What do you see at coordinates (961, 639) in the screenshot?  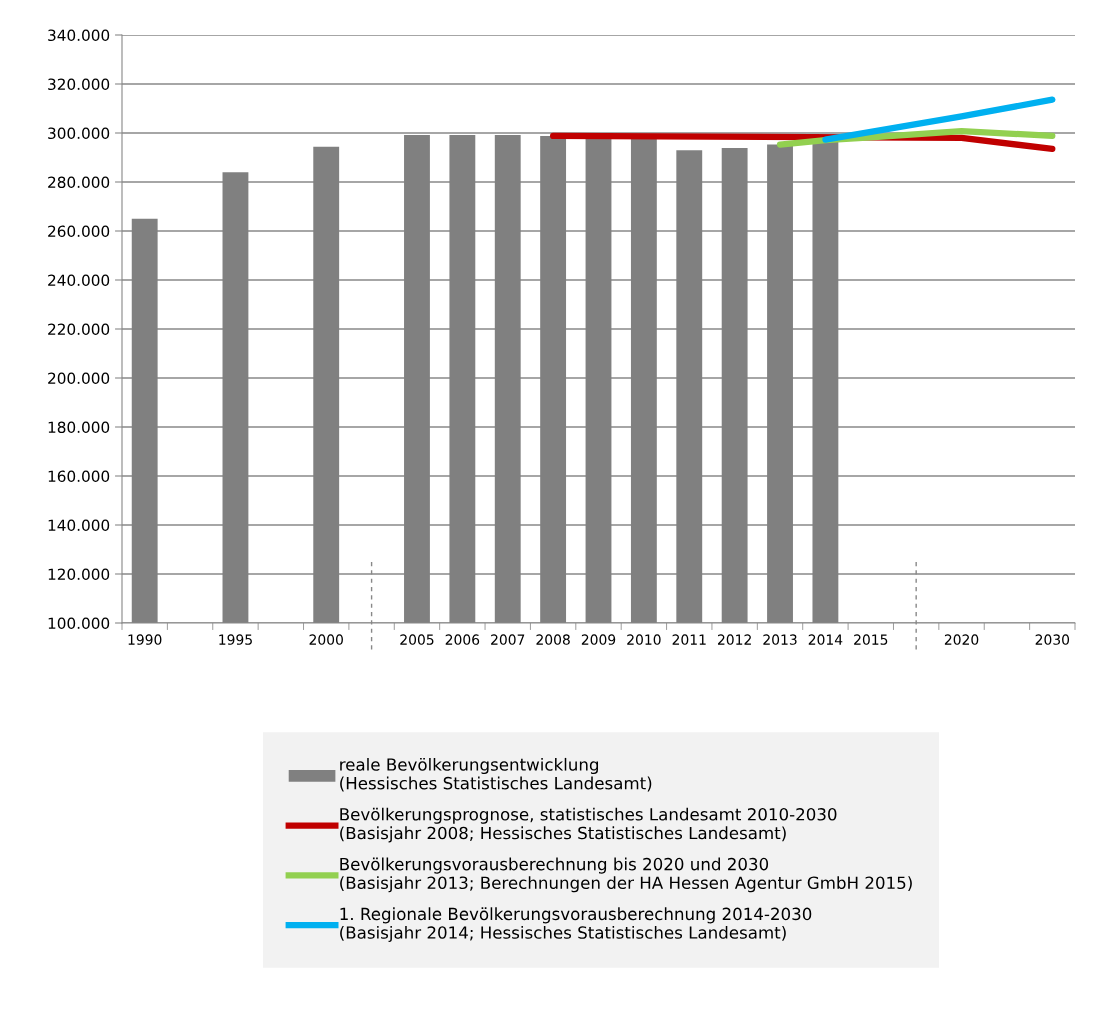 I see `x-tick-label: 2020` at bounding box center [961, 639].